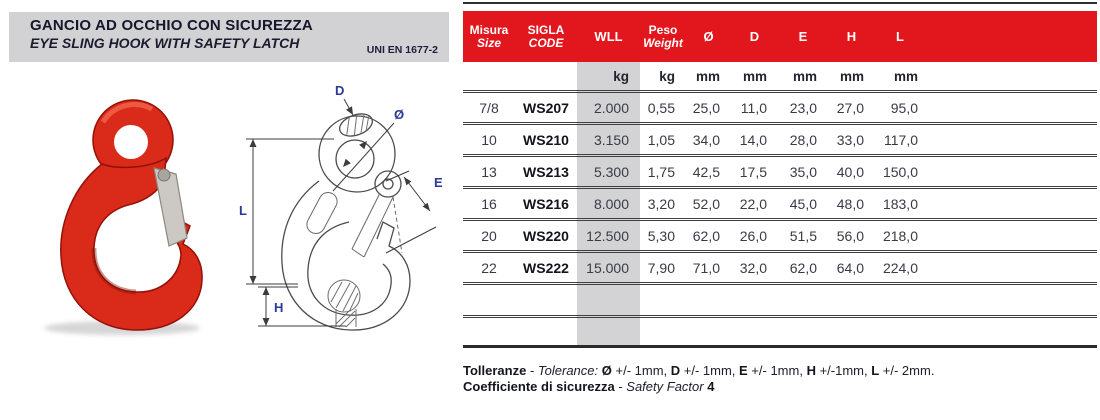 The height and width of the screenshot is (420, 1100). I want to click on drawing-body-inner, so click(349, 268).